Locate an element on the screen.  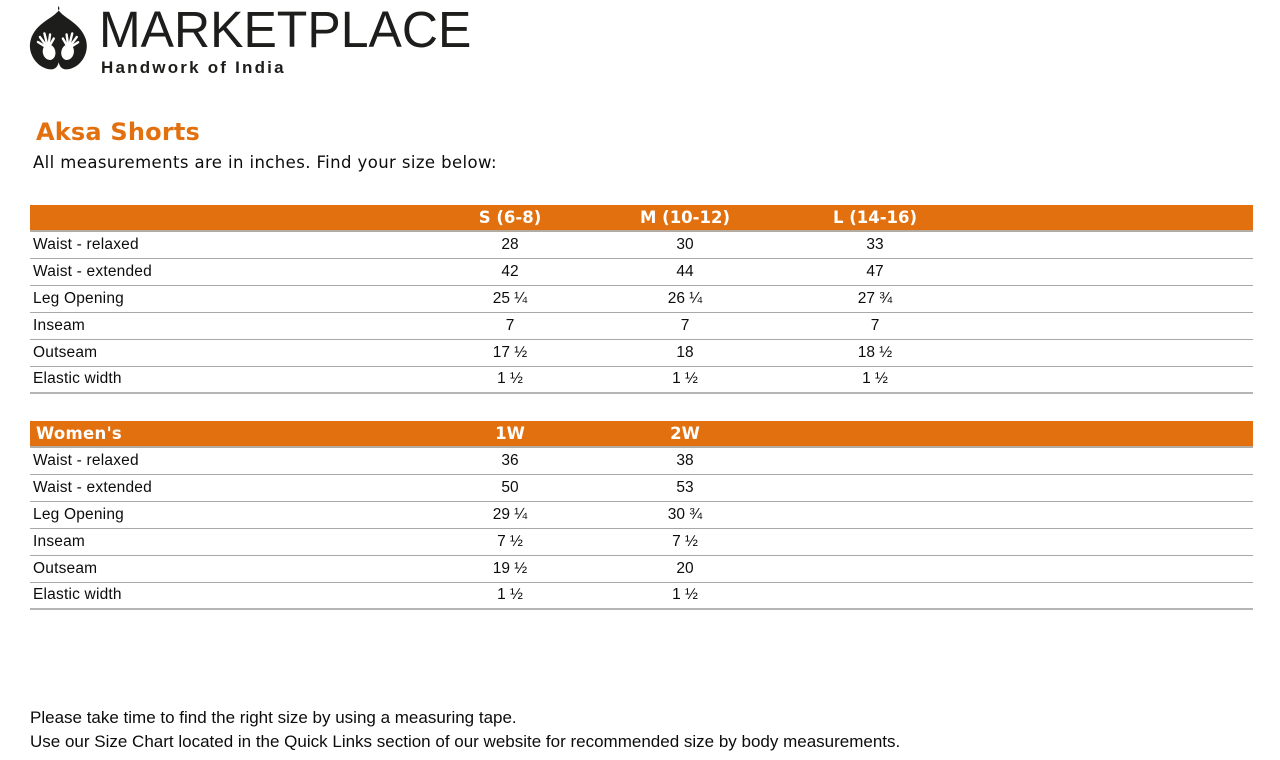
brand-logo: MARKETPLACE Handwork of India is located at coordinates (248, 41).